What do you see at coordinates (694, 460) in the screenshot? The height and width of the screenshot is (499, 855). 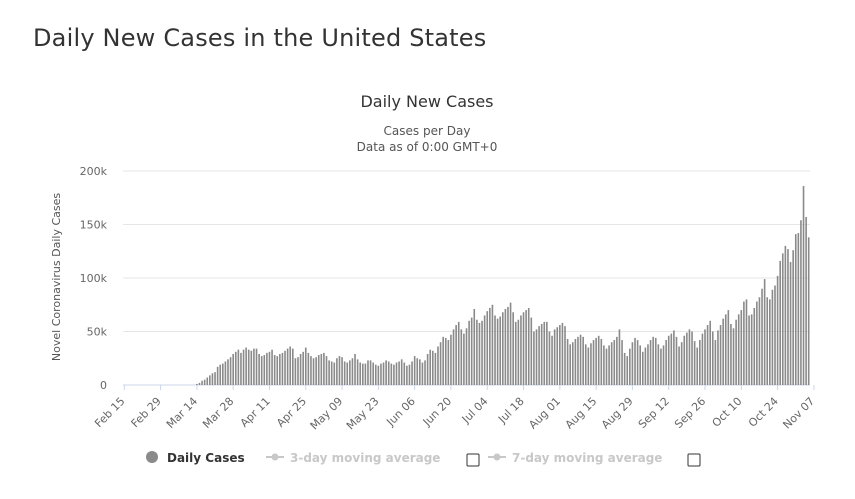 I see `checkbox-7-day` at bounding box center [694, 460].